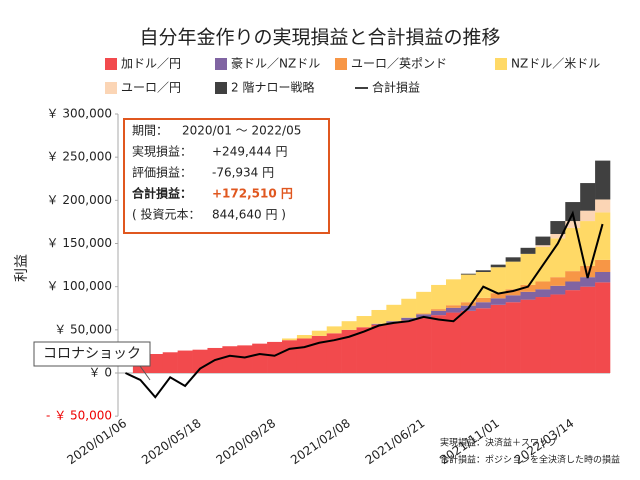 The image size is (640, 480). I want to click on info-value: +172,510 円, so click(252, 194).